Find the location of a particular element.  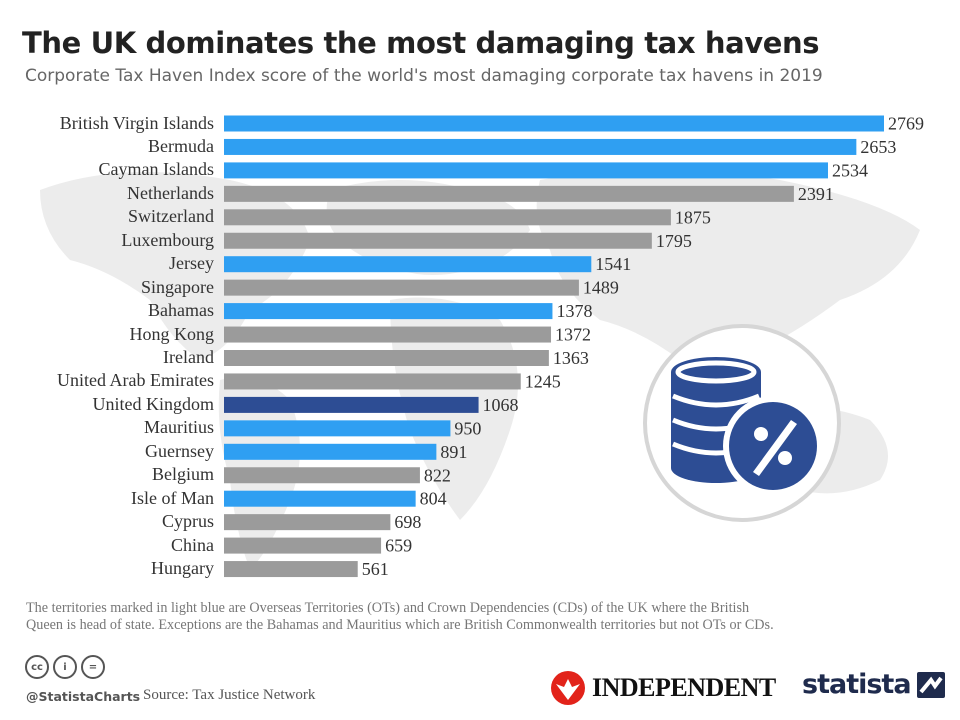

category-label: China is located at coordinates (192, 544).